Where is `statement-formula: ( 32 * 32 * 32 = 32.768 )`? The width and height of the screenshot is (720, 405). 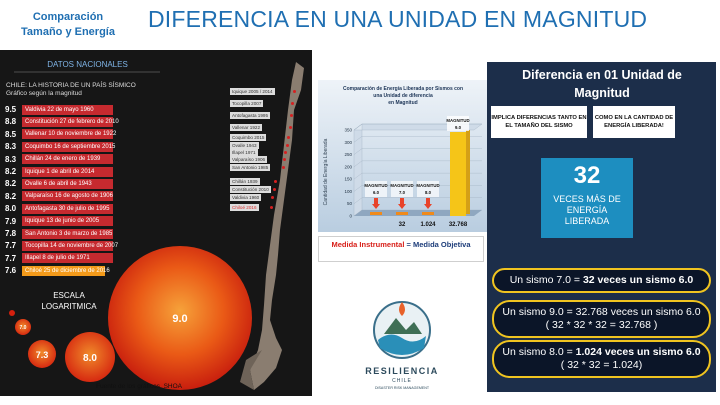
statement-formula: ( 32 * 32 * 32 = 32.768 ) is located at coordinates (601, 325).